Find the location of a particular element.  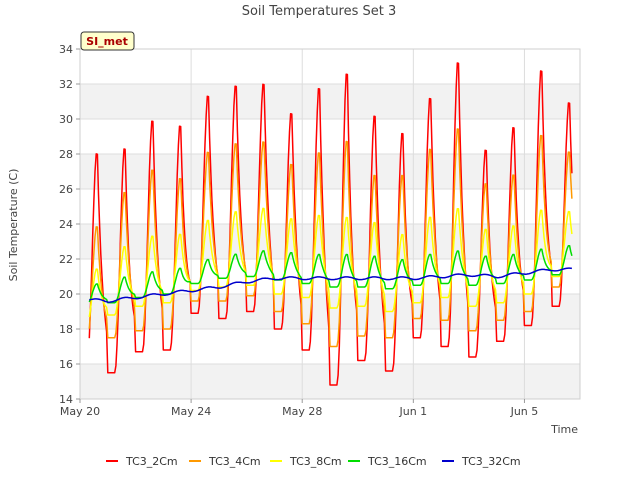

y-tick-label: 30 is located at coordinates (66, 119).